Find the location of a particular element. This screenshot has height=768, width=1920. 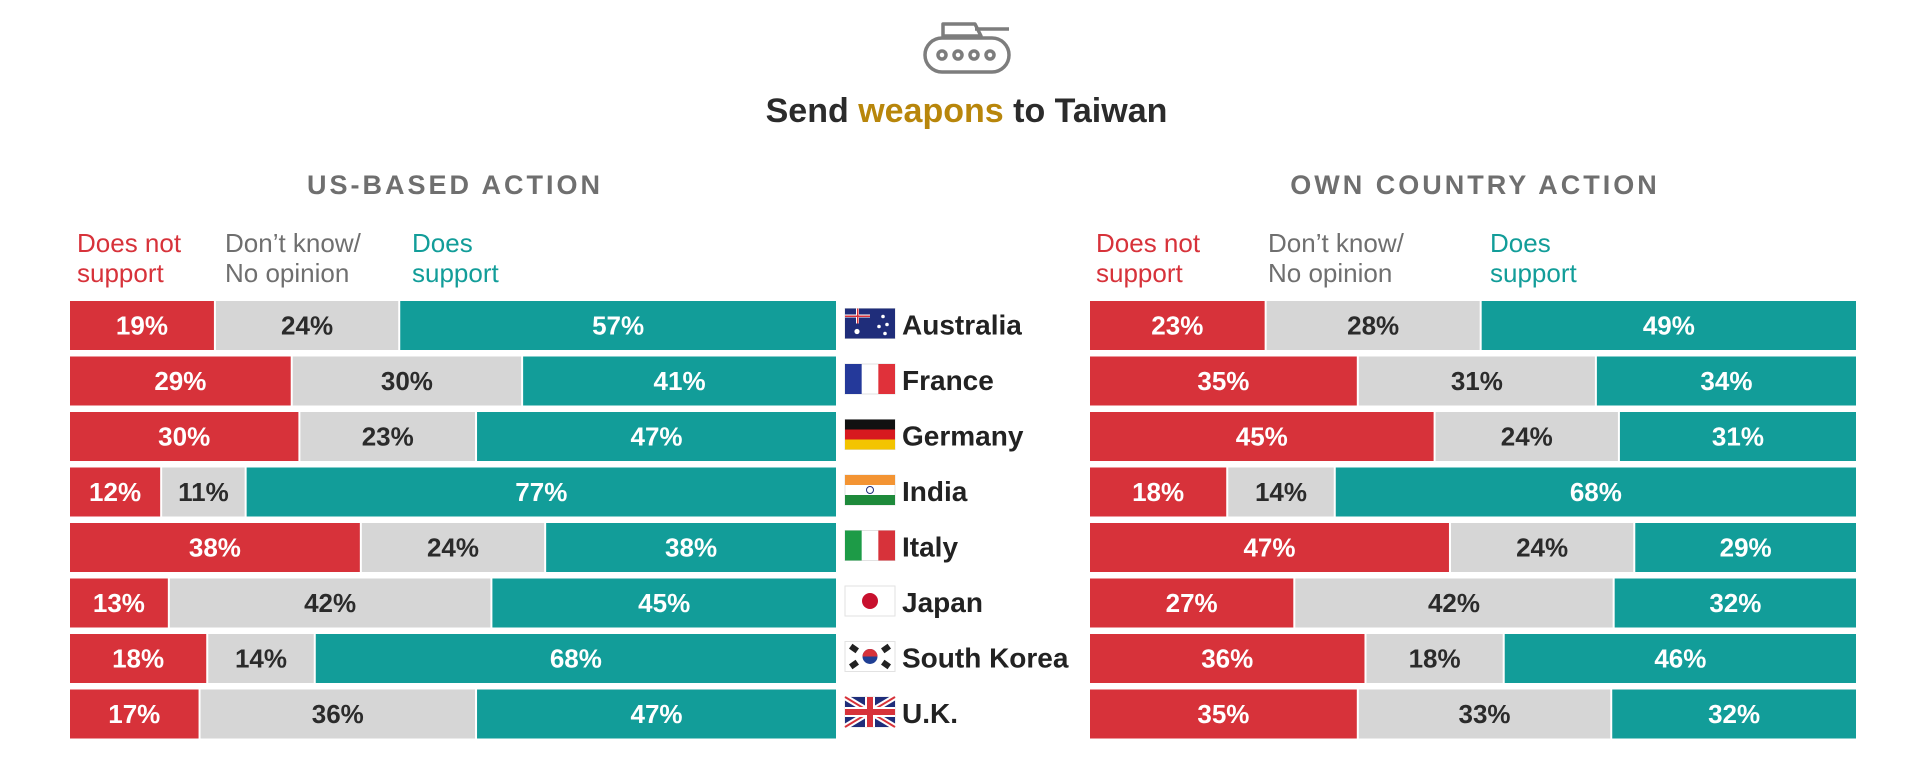

title-suffix: to Taiwan is located at coordinates (1085, 111).